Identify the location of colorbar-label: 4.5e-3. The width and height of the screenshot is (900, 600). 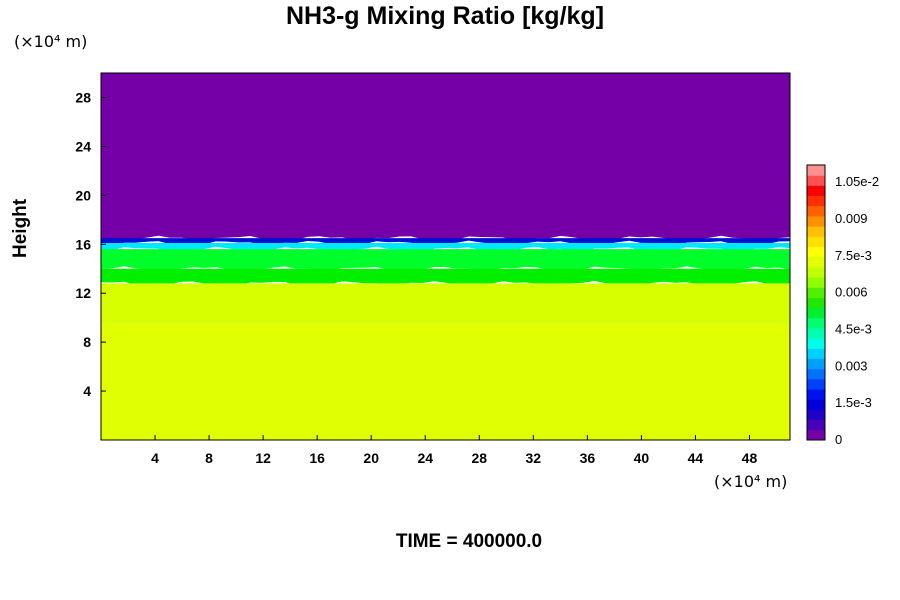
(853, 329).